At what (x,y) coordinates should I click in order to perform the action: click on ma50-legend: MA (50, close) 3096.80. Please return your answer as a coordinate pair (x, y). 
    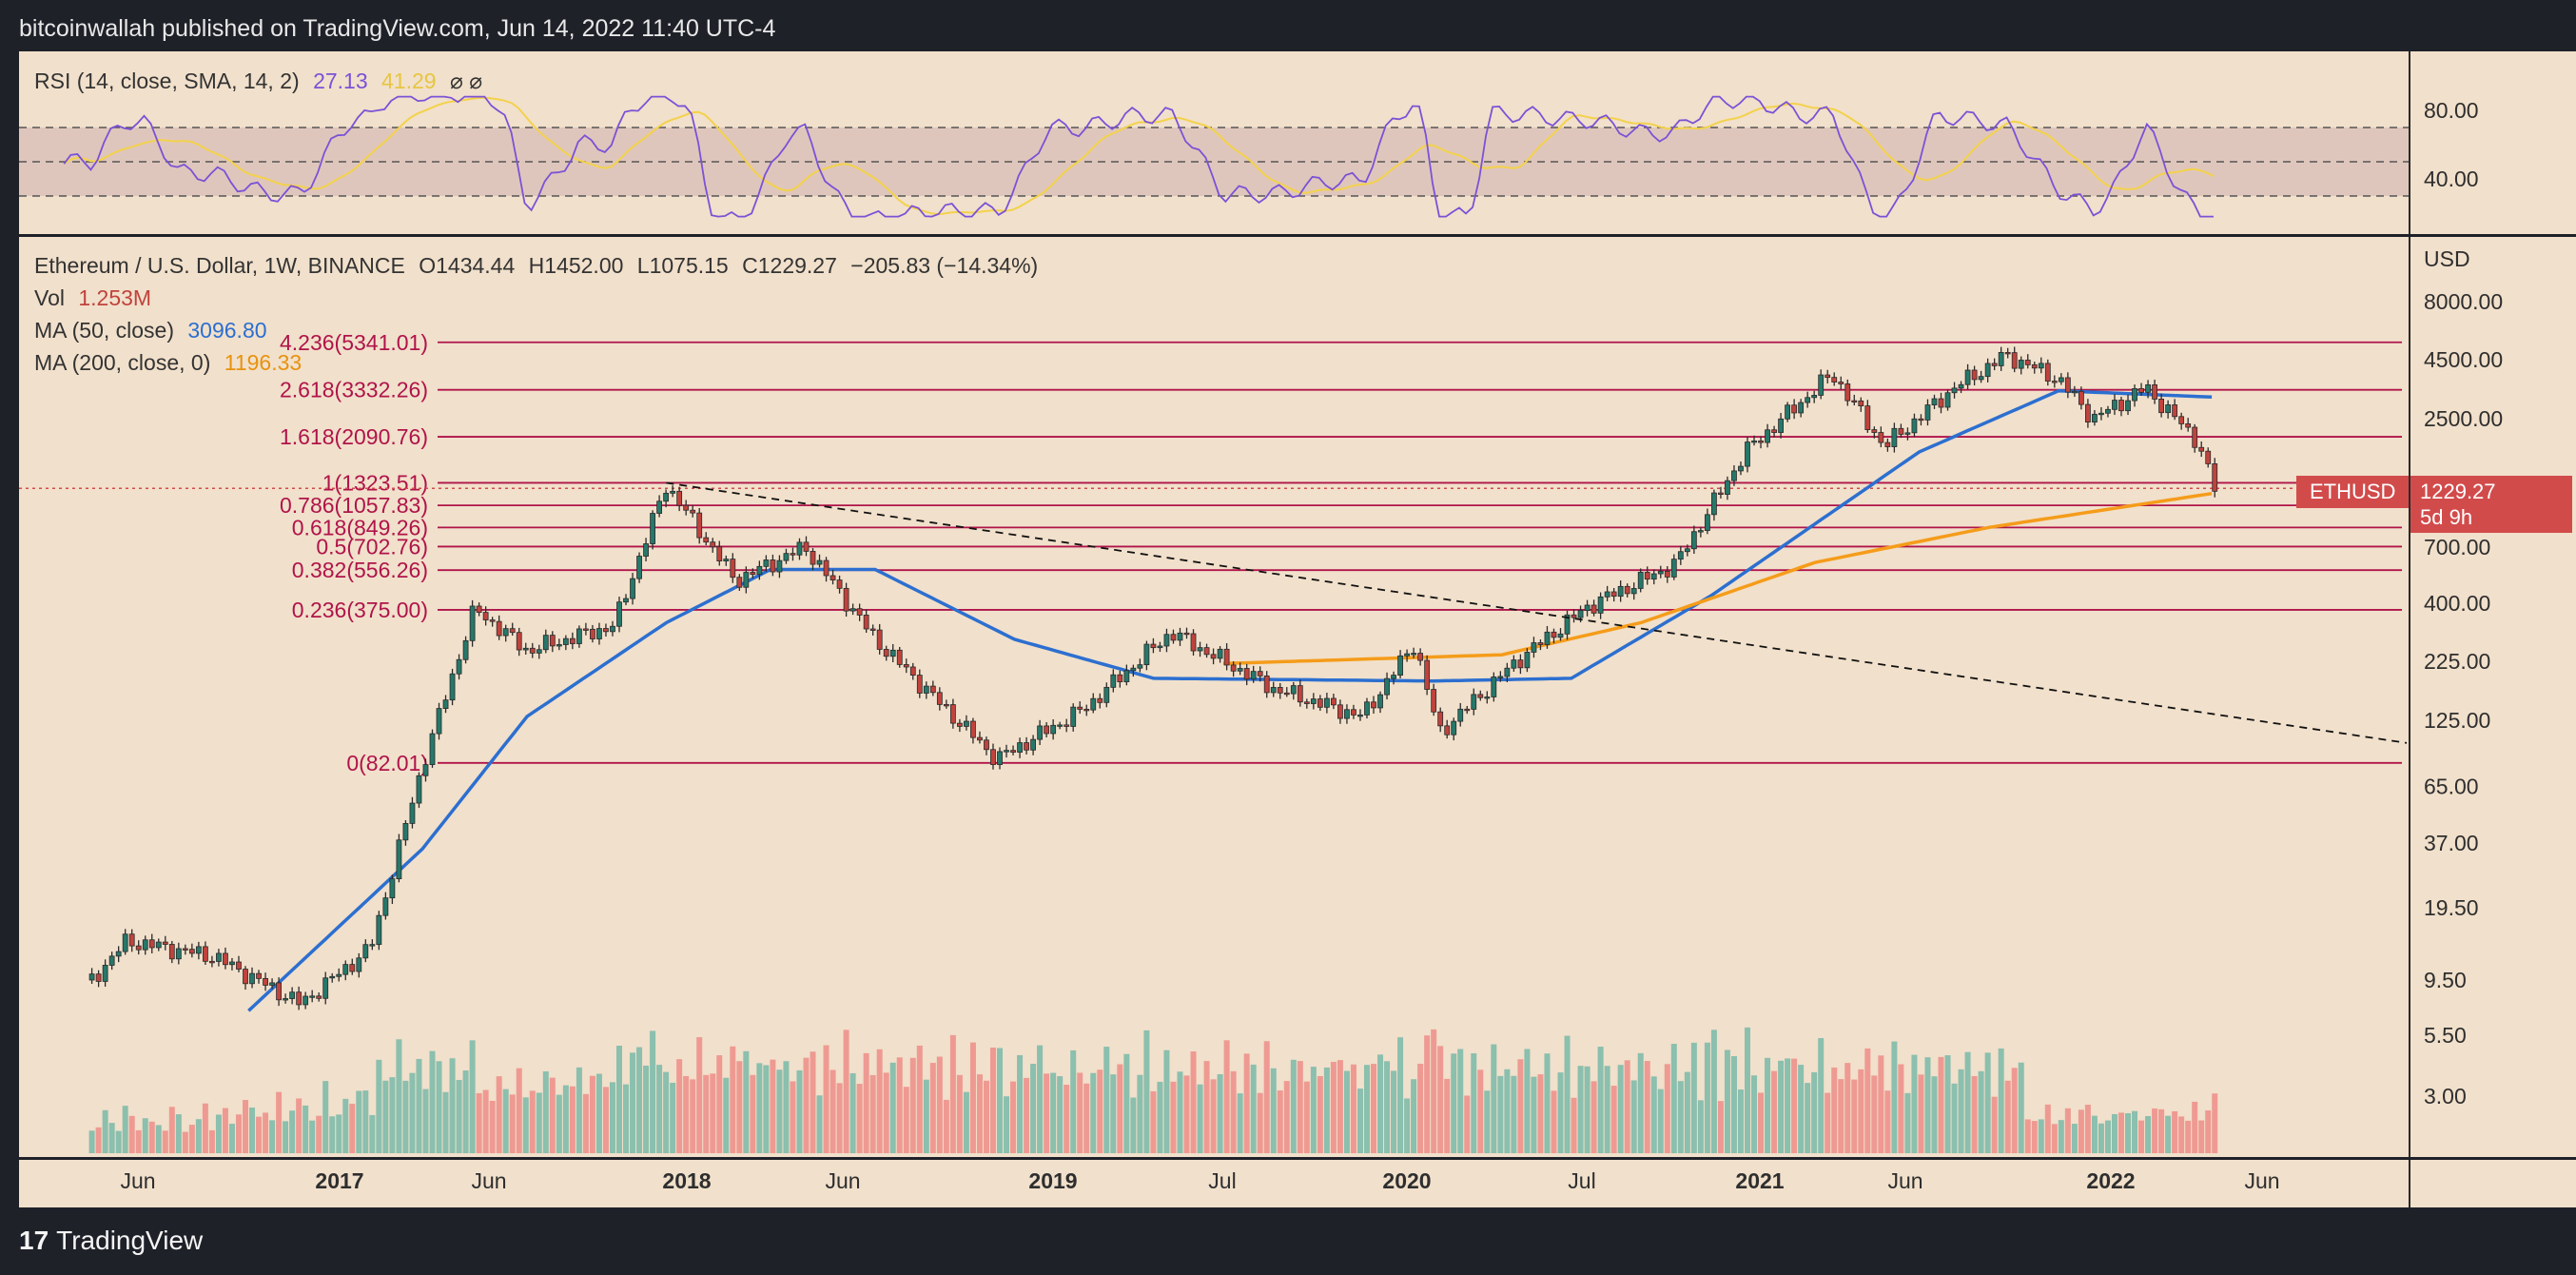
    Looking at the image, I should click on (151, 331).